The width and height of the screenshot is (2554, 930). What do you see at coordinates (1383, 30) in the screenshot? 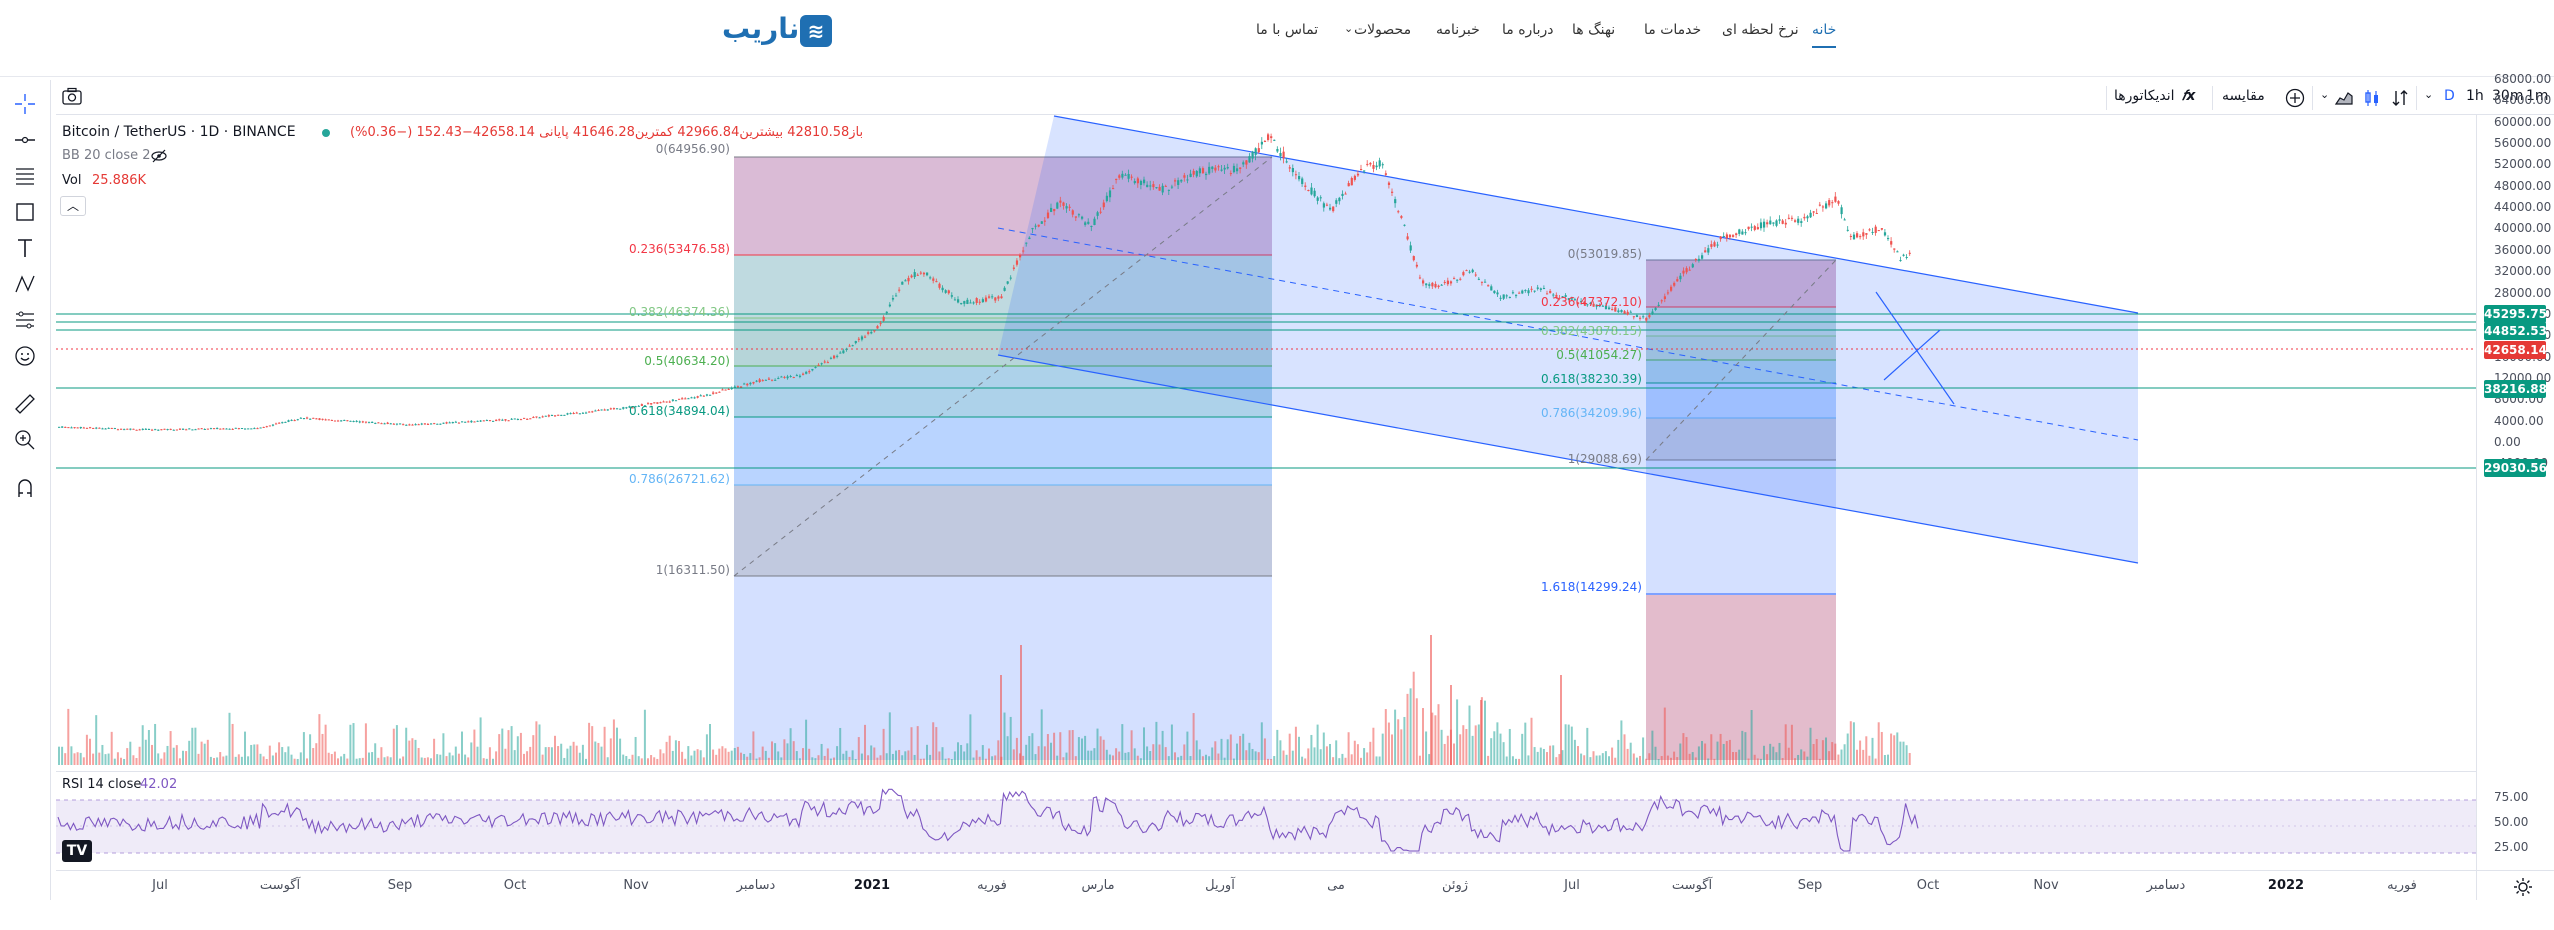
I see `nav-products: محصولات` at bounding box center [1383, 30].